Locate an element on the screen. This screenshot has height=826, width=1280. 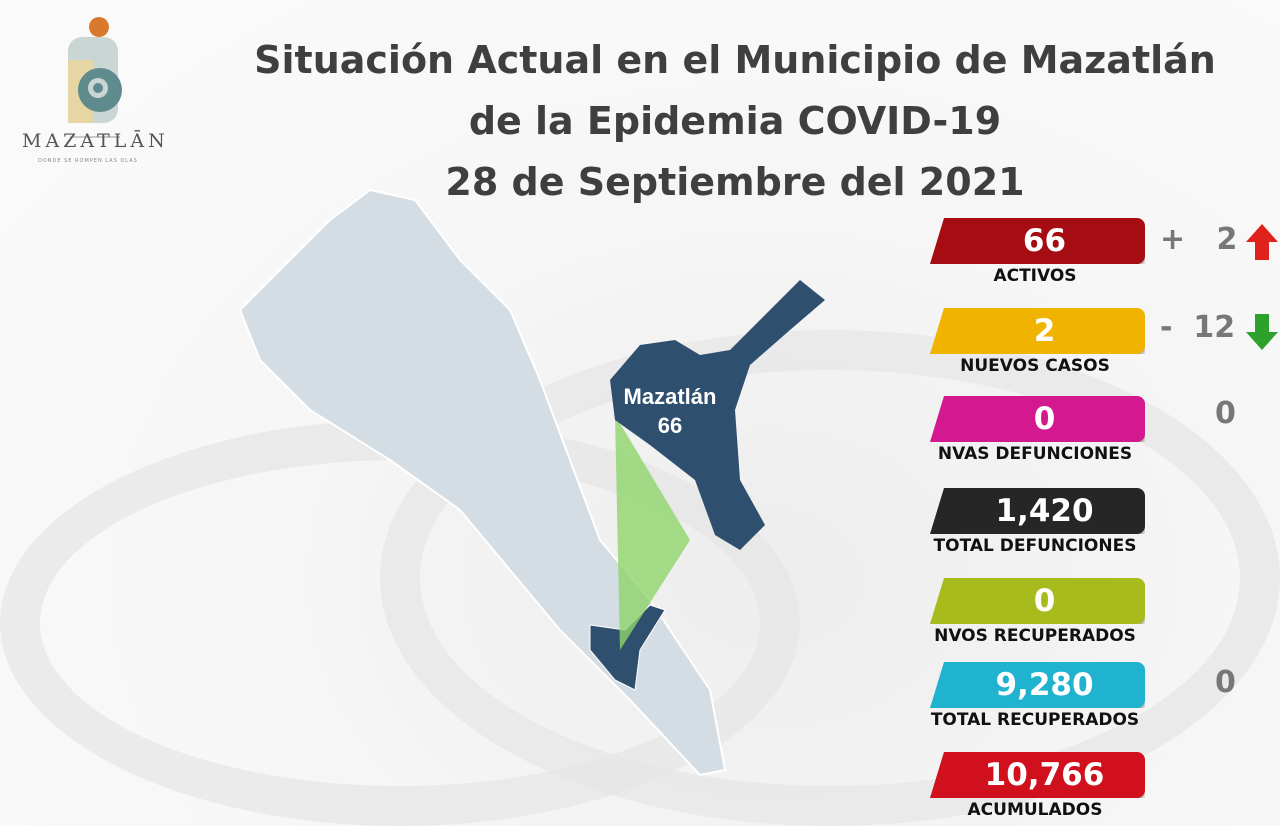
mazatlan-municipality-zoom is located at coordinates (717, 415).